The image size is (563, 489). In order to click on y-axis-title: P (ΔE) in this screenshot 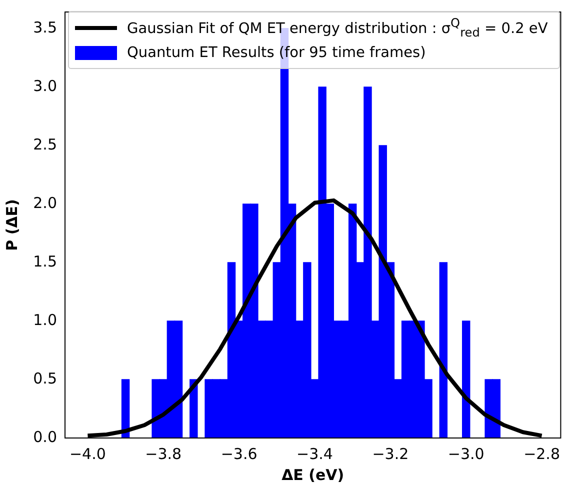, I will do `click(11, 225)`.